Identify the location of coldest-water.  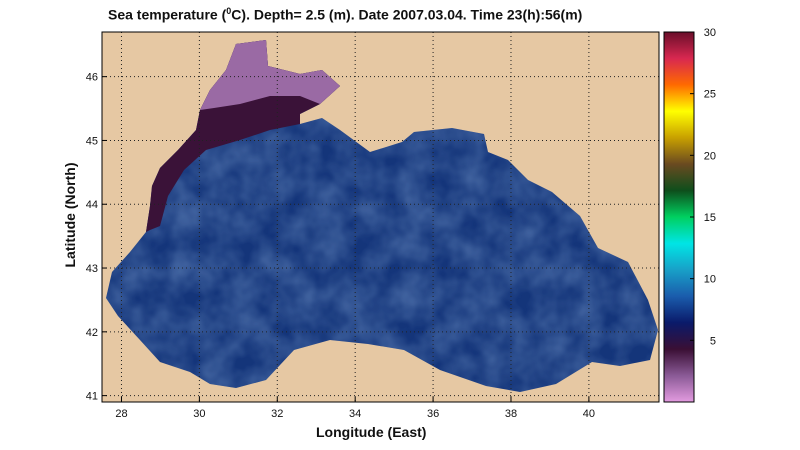
(270, 75).